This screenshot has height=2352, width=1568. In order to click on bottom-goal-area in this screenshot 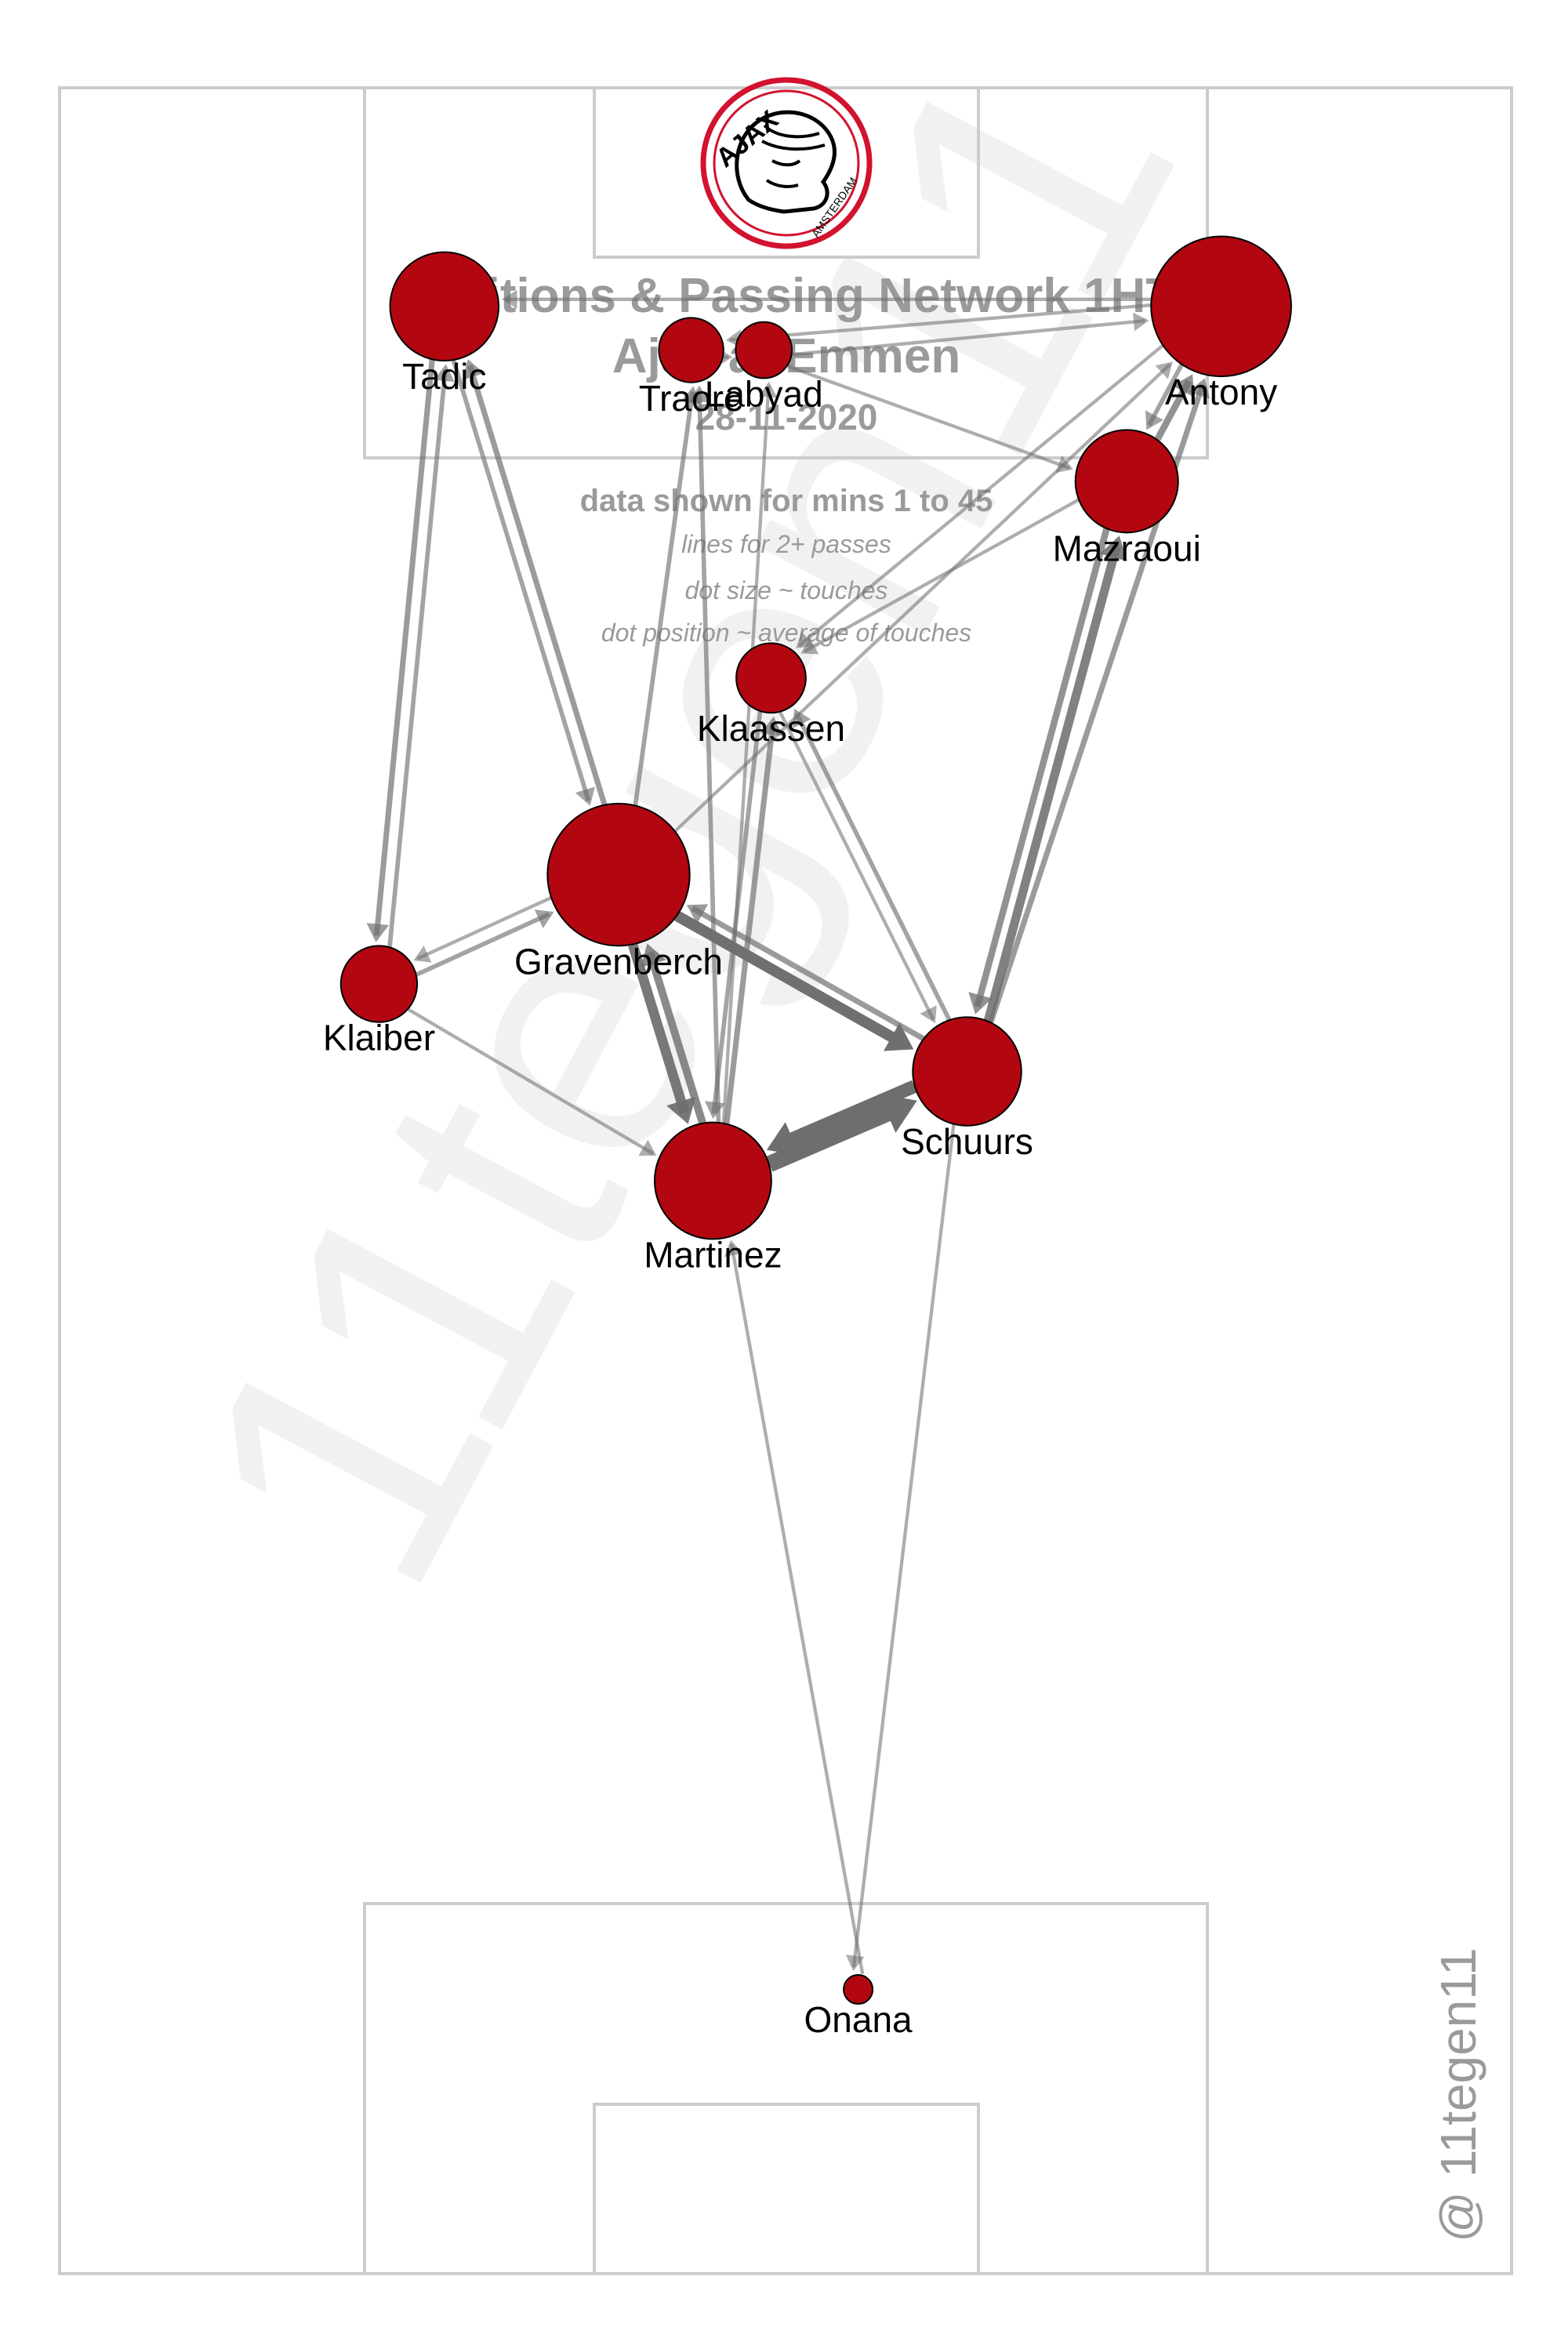, I will do `click(786, 2189)`.